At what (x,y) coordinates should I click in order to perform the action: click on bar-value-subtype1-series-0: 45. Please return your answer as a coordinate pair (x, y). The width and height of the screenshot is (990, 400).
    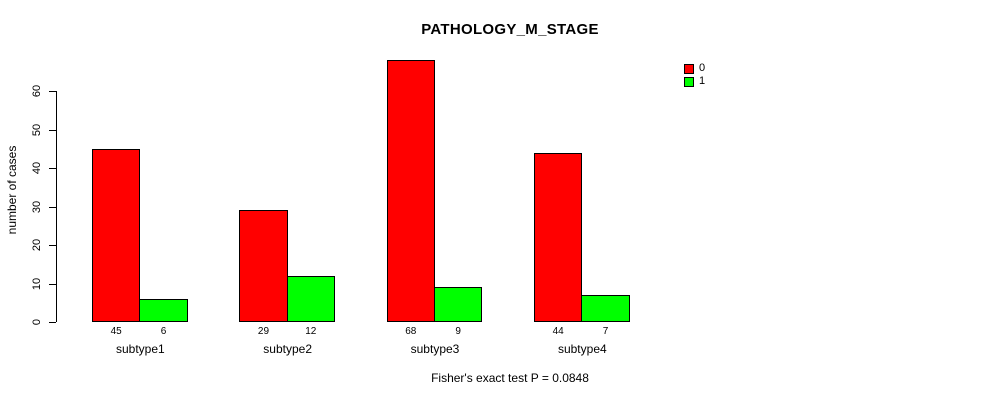
    Looking at the image, I should click on (116, 331).